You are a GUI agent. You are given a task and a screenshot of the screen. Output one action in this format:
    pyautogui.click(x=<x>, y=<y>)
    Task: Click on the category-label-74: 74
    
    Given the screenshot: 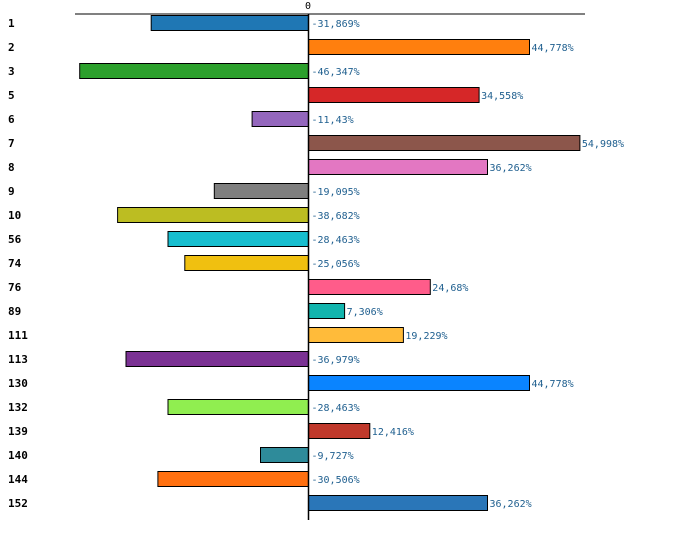 What is the action you would take?
    pyautogui.click(x=15, y=263)
    